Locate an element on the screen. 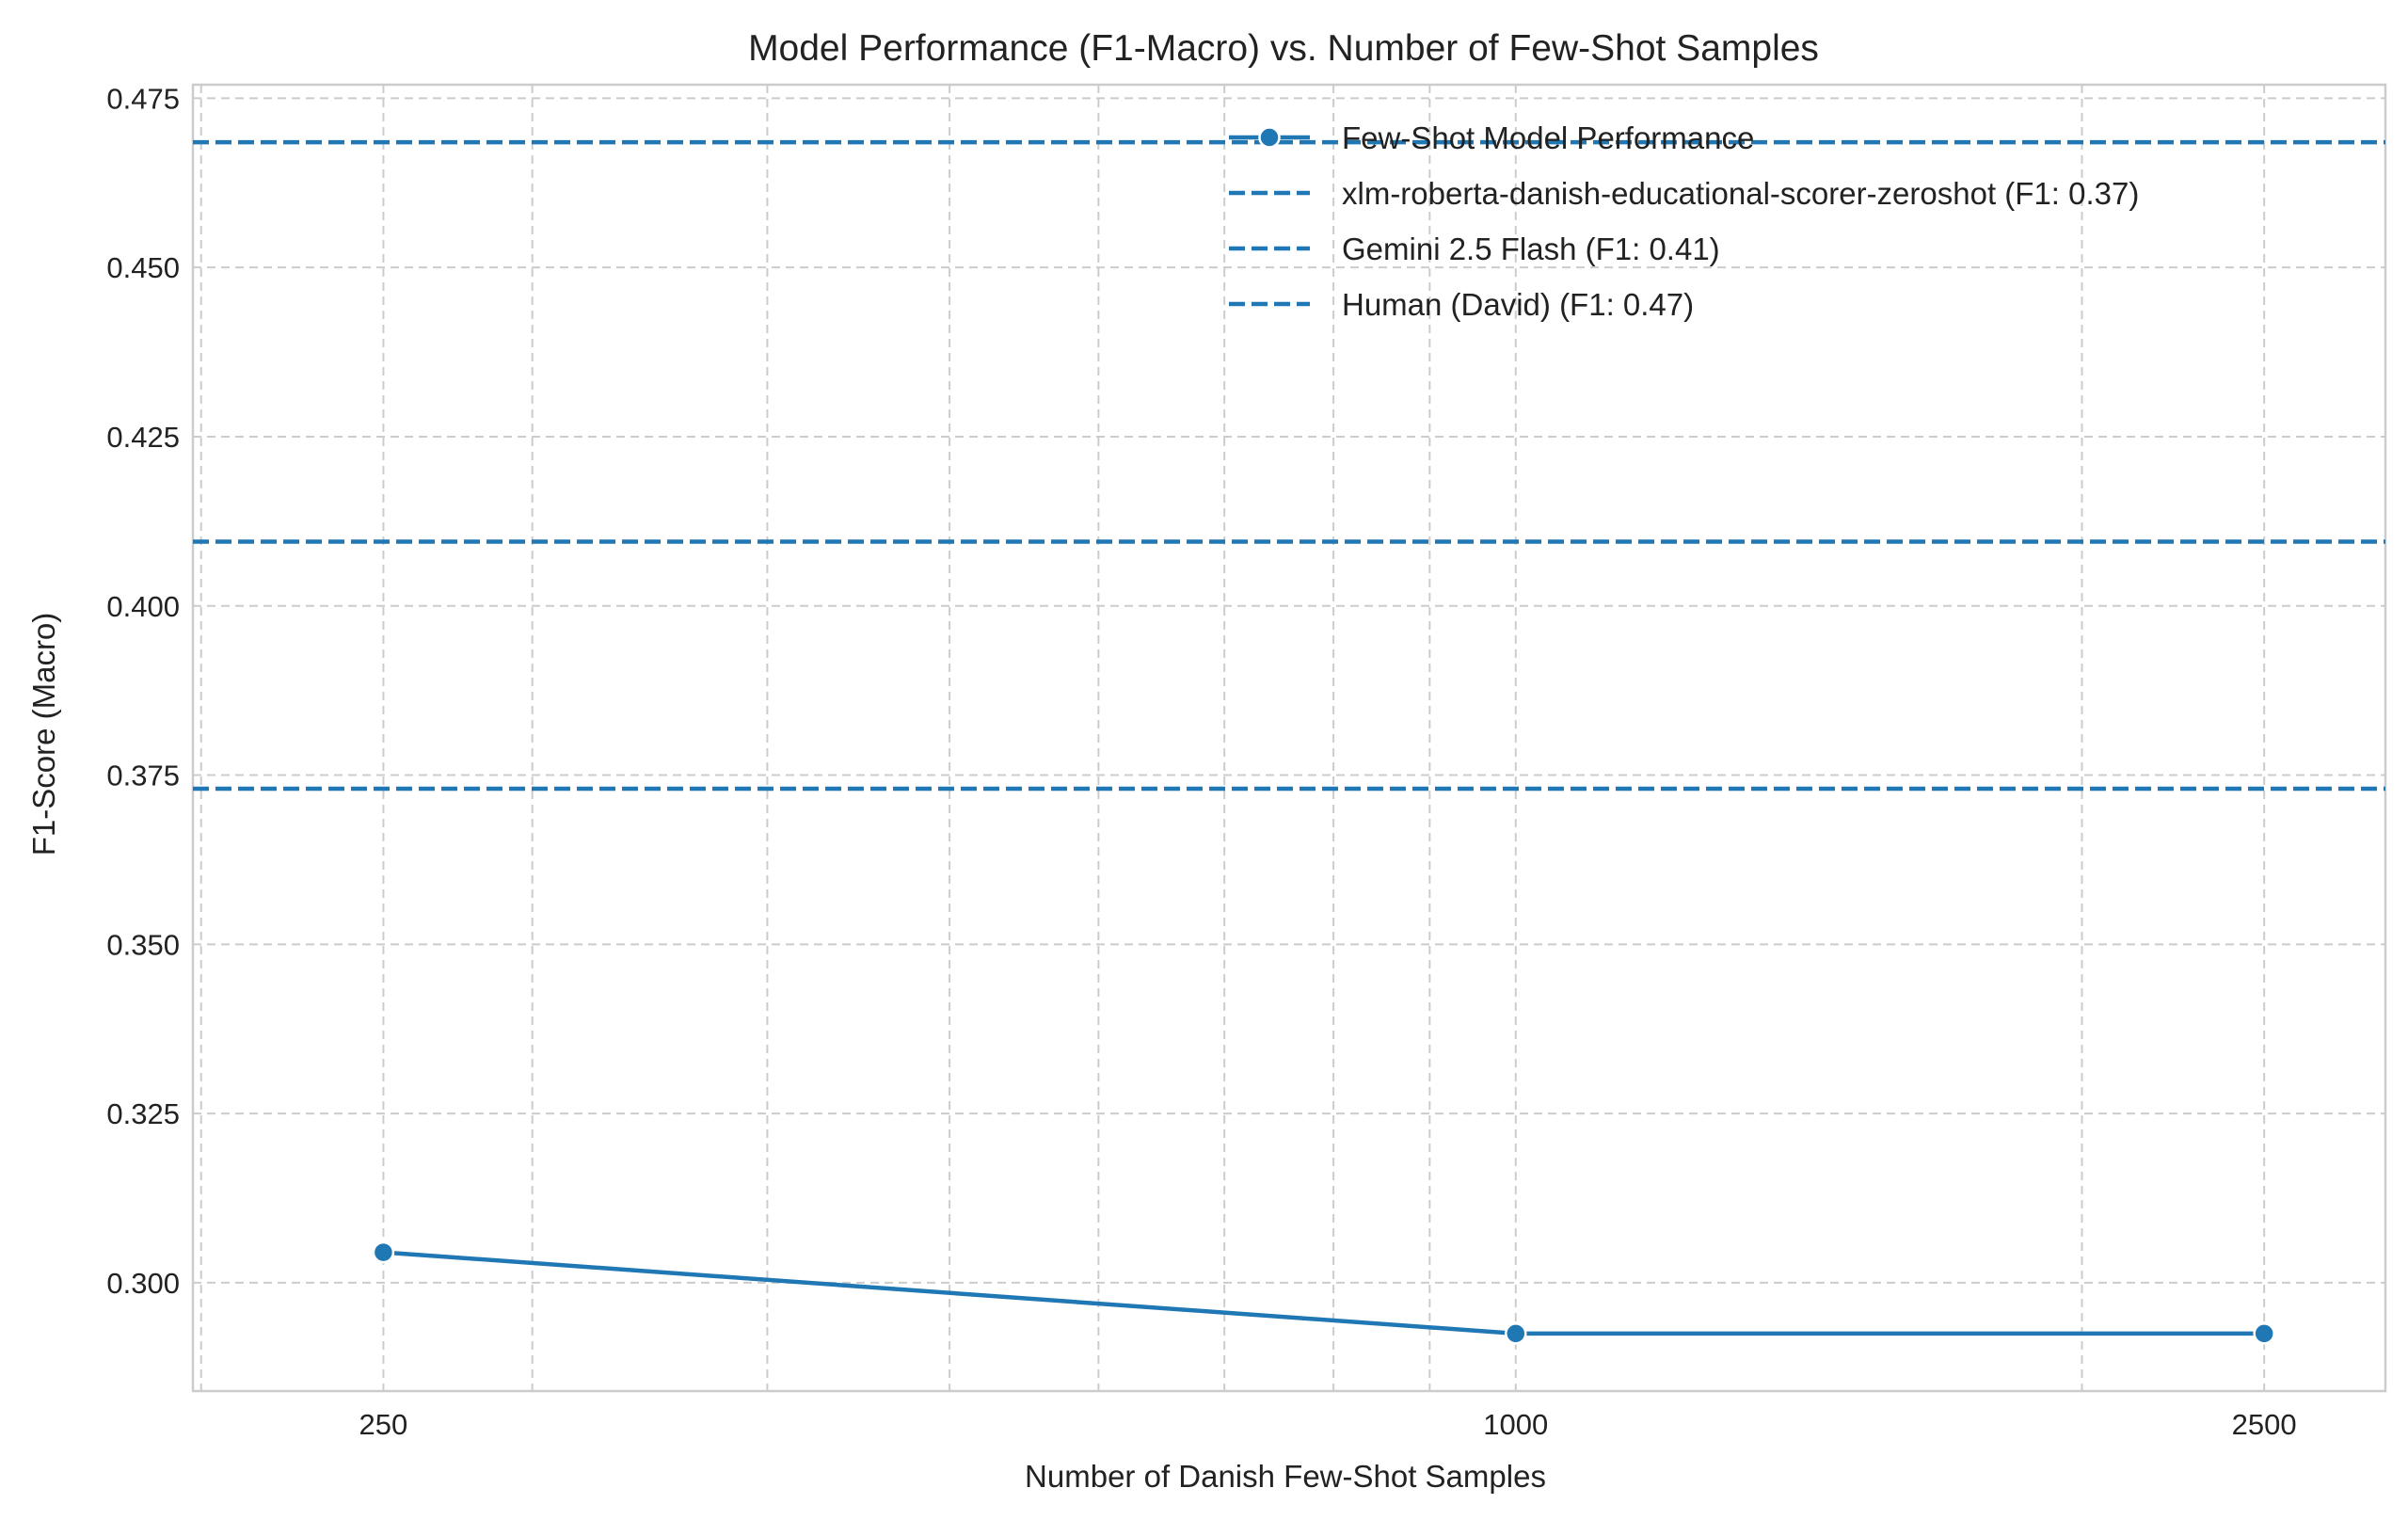 This screenshot has width=2408, height=1520. legend-label: Few-Shot Model Performance is located at coordinates (1548, 137).